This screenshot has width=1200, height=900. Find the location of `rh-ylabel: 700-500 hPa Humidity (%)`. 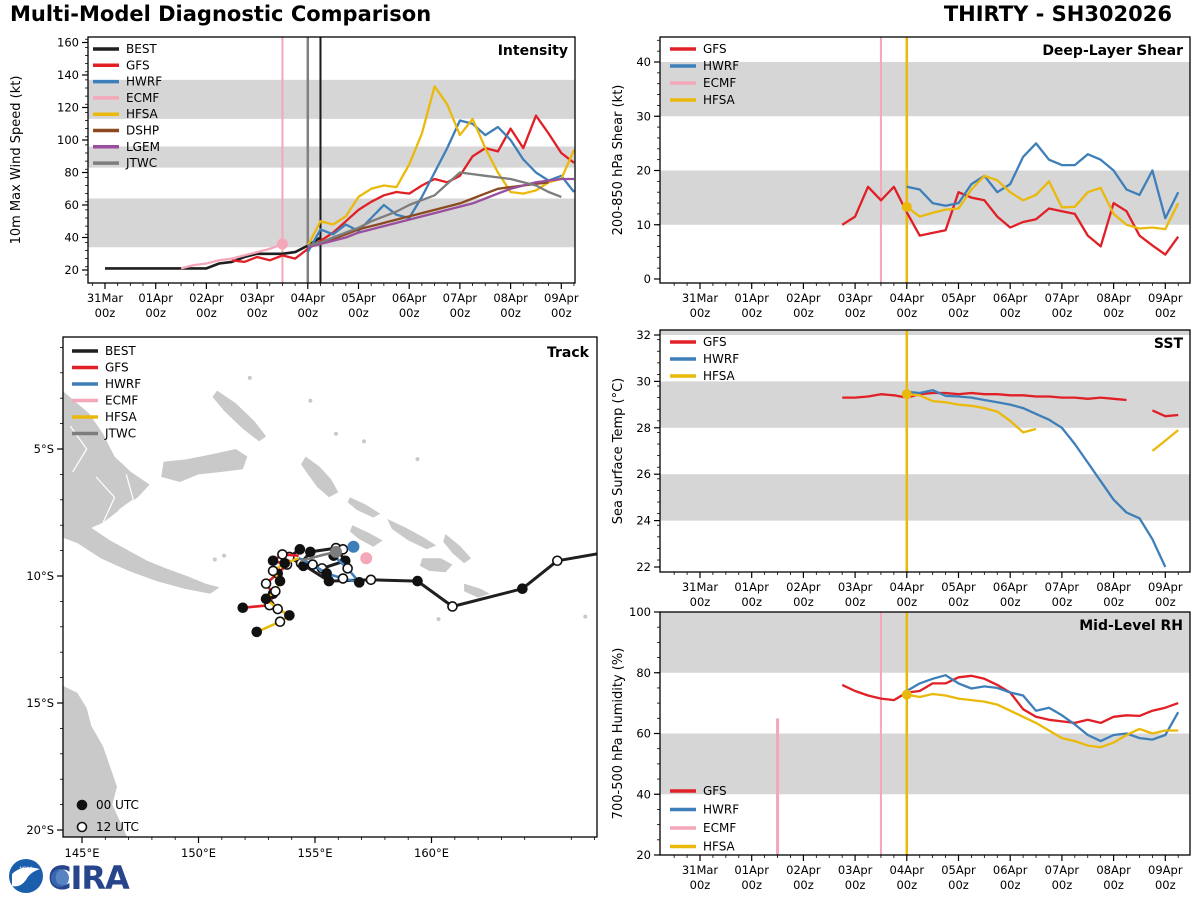

rh-ylabel: 700-500 hPa Humidity (%) is located at coordinates (618, 734).